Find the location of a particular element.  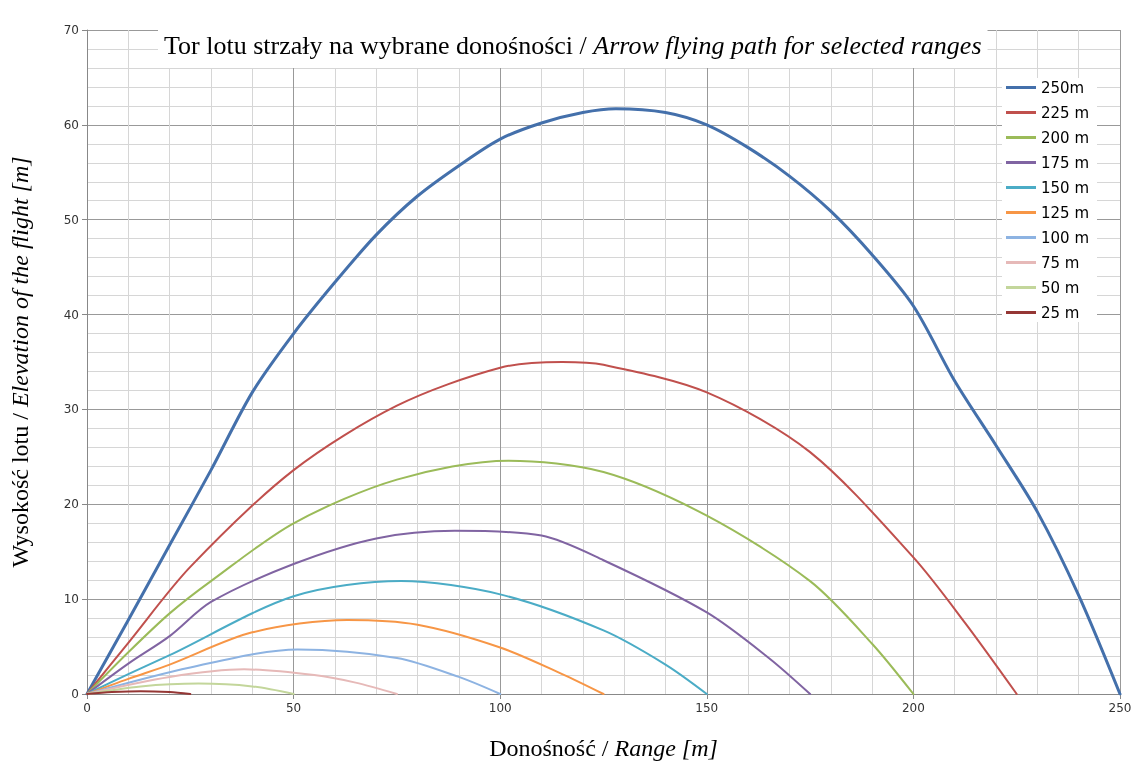

legend-label: 75 m is located at coordinates (1060, 262).